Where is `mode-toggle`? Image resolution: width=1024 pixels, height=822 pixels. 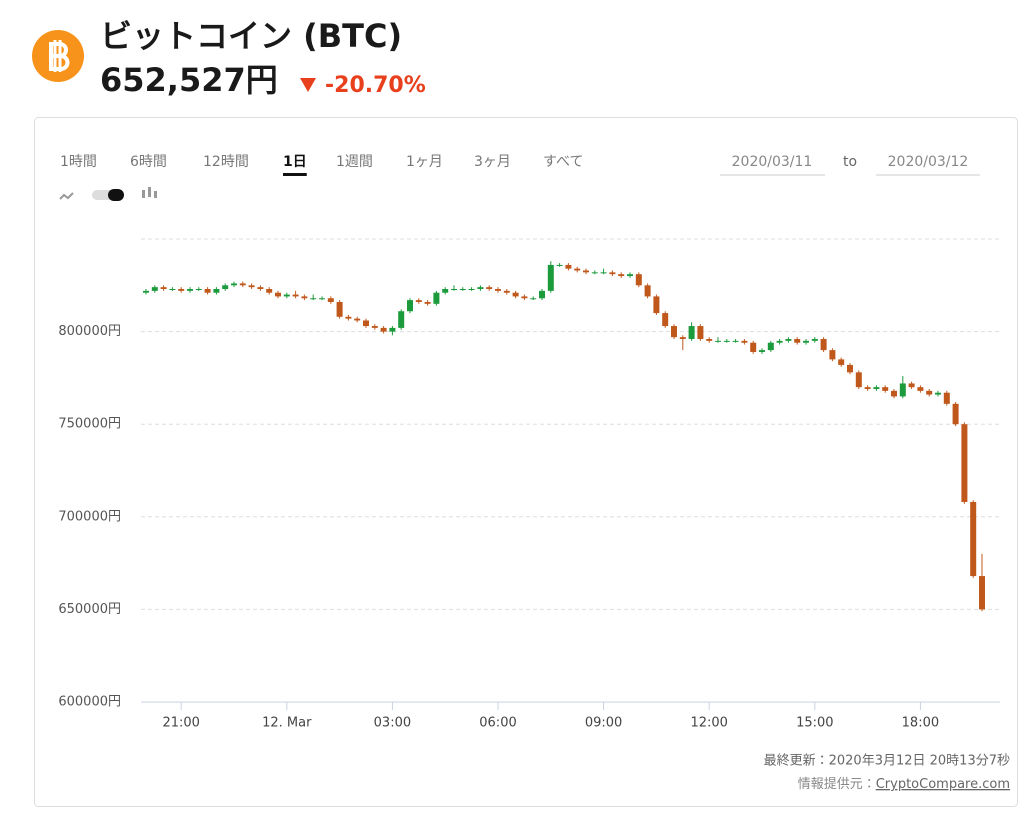
mode-toggle is located at coordinates (108, 195).